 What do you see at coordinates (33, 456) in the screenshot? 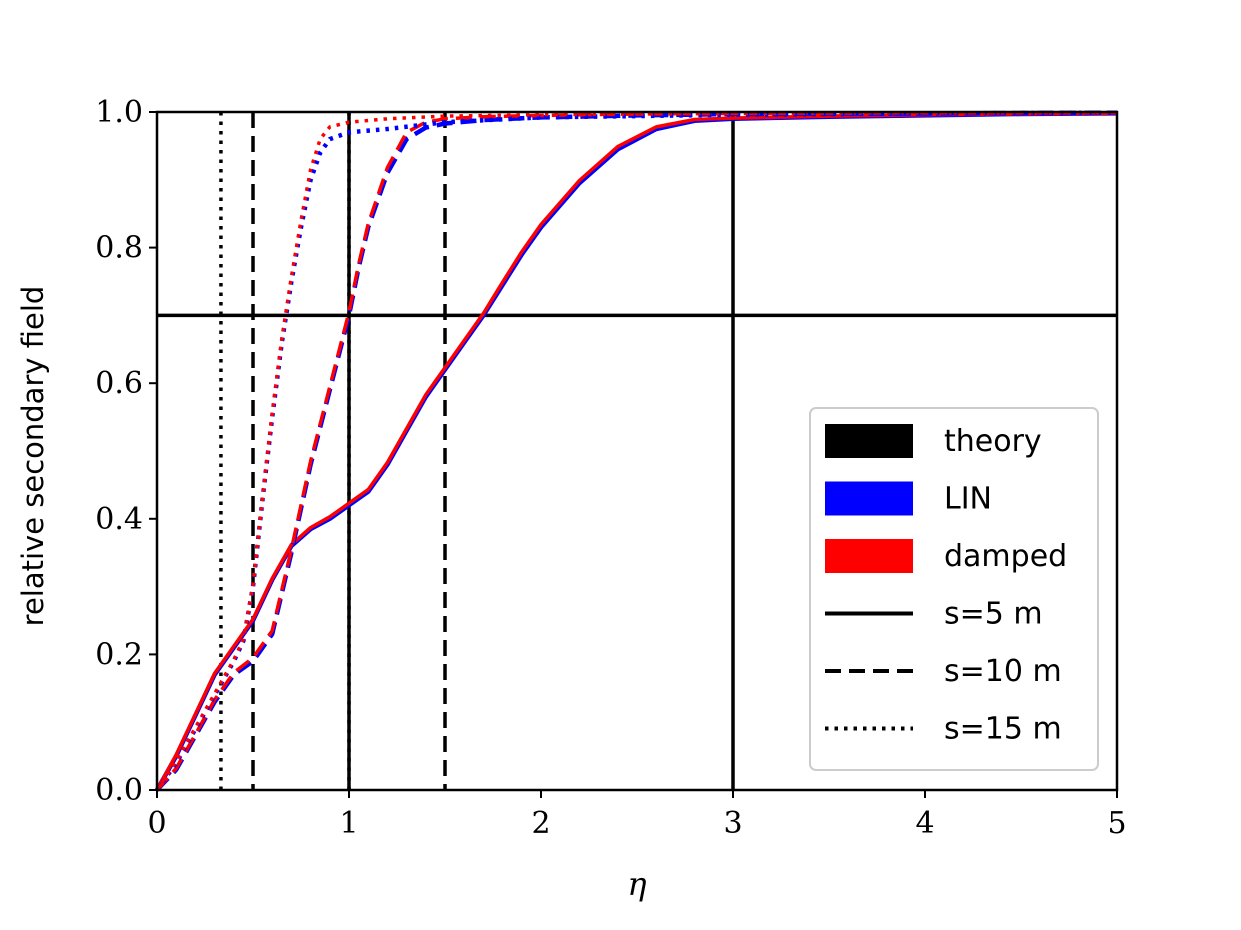
I see `y-axis-label: relative secondary field` at bounding box center [33, 456].